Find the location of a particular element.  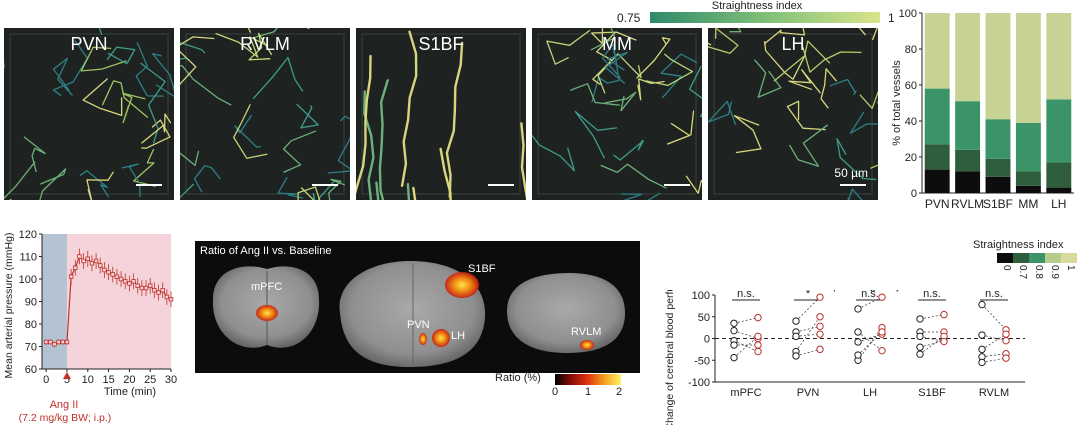

panel-label: RVLM is located at coordinates (265, 44).